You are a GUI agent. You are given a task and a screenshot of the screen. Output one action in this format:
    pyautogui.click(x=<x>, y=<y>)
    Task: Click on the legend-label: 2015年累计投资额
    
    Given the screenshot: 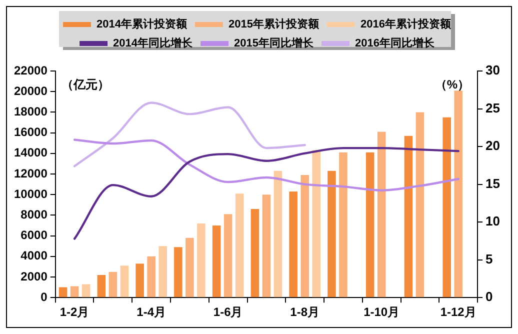 What is the action you would take?
    pyautogui.click(x=274, y=24)
    